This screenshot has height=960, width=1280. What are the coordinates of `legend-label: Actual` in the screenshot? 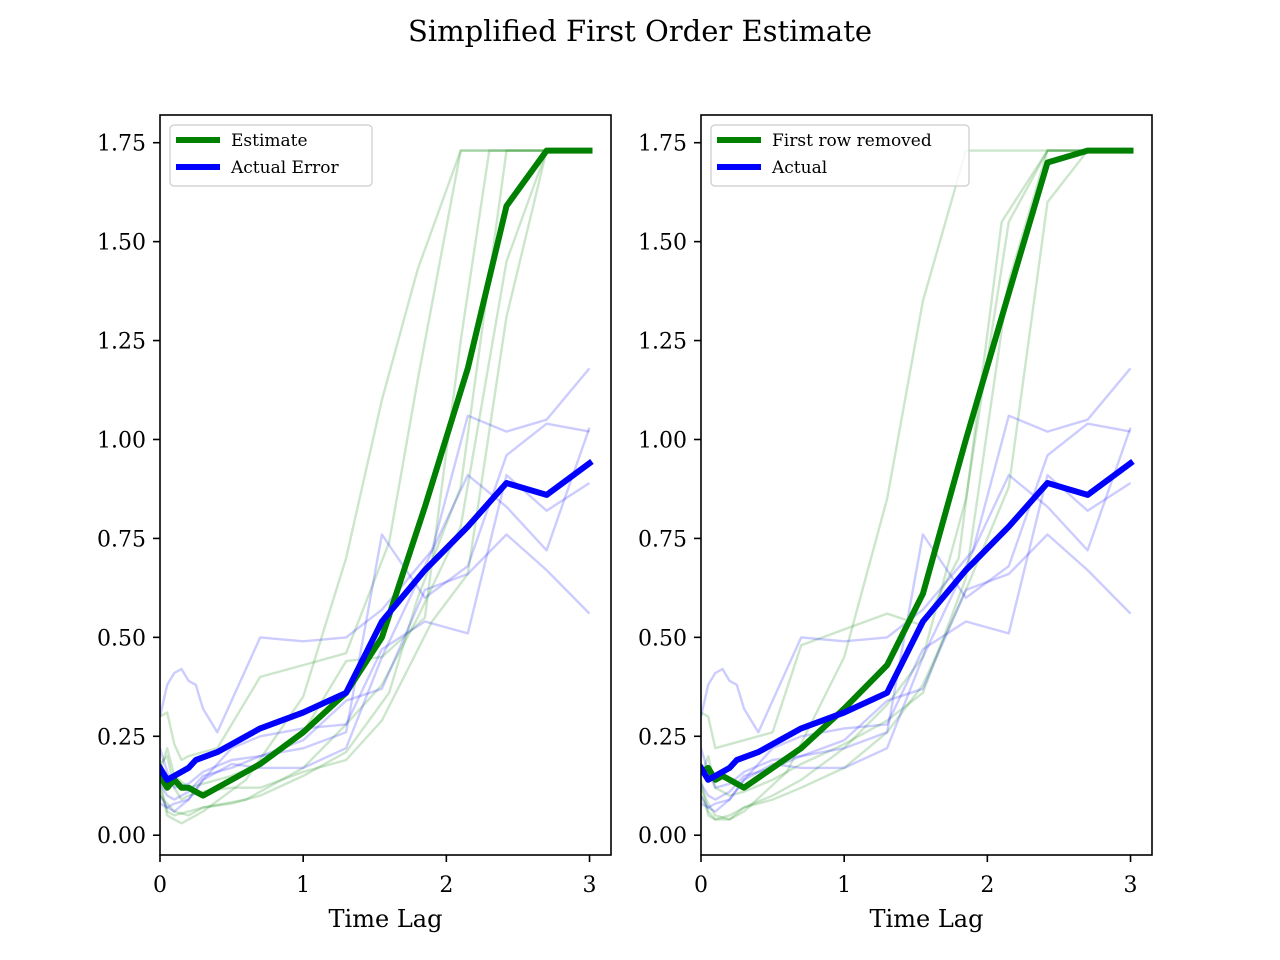 It's located at (799, 168).